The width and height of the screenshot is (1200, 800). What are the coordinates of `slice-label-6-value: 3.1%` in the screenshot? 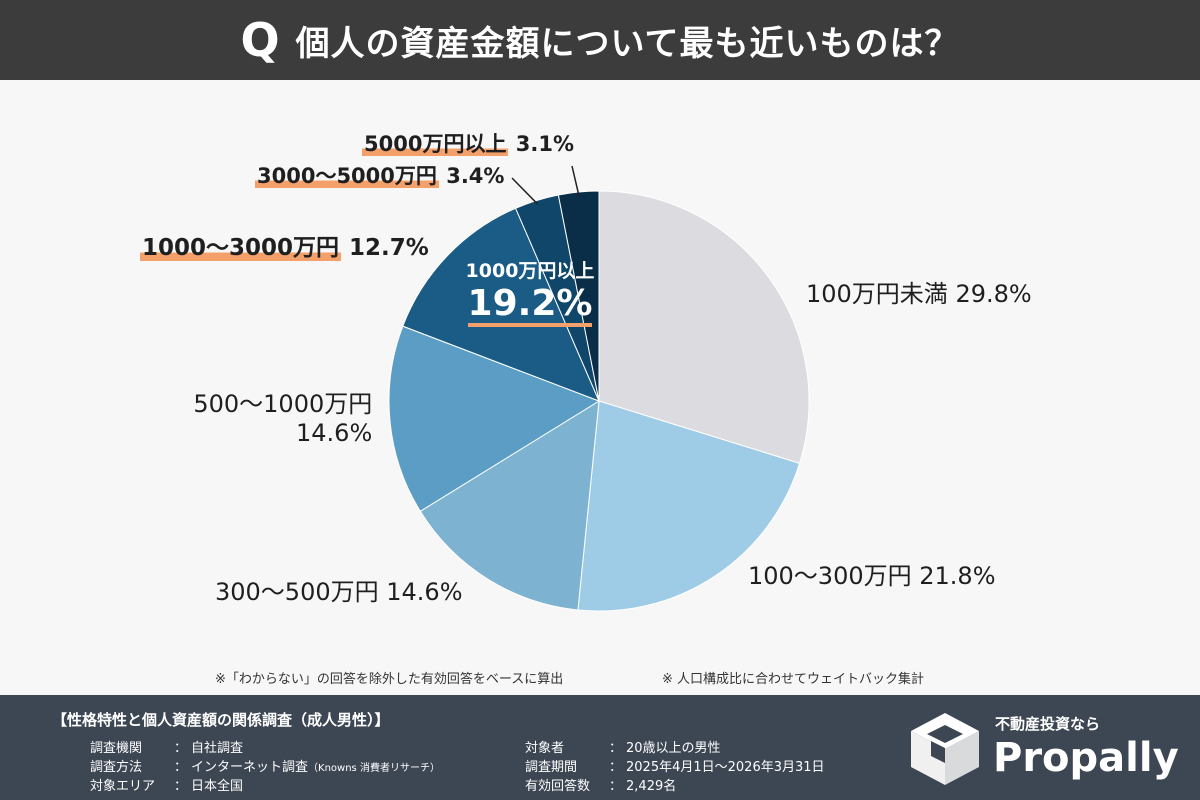 It's located at (545, 144).